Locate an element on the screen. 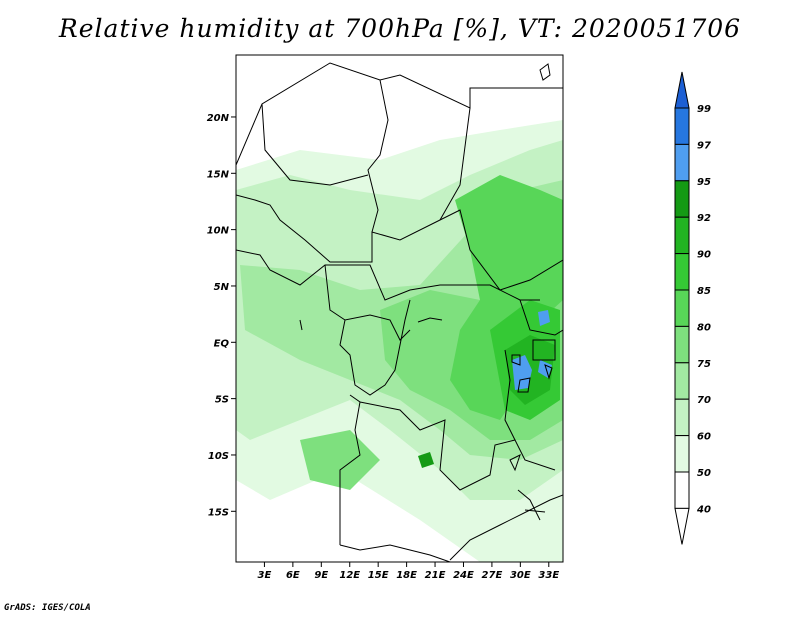  colorbar-label: 60 is located at coordinates (704, 437).